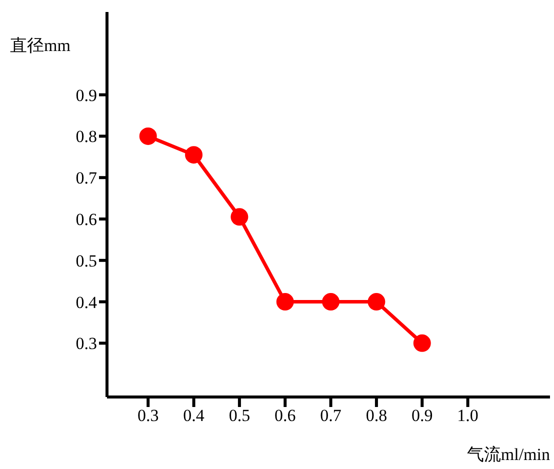 Image resolution: width=554 pixels, height=469 pixels. What do you see at coordinates (239, 416) in the screenshot?
I see `x-tick-label: 0.5` at bounding box center [239, 416].